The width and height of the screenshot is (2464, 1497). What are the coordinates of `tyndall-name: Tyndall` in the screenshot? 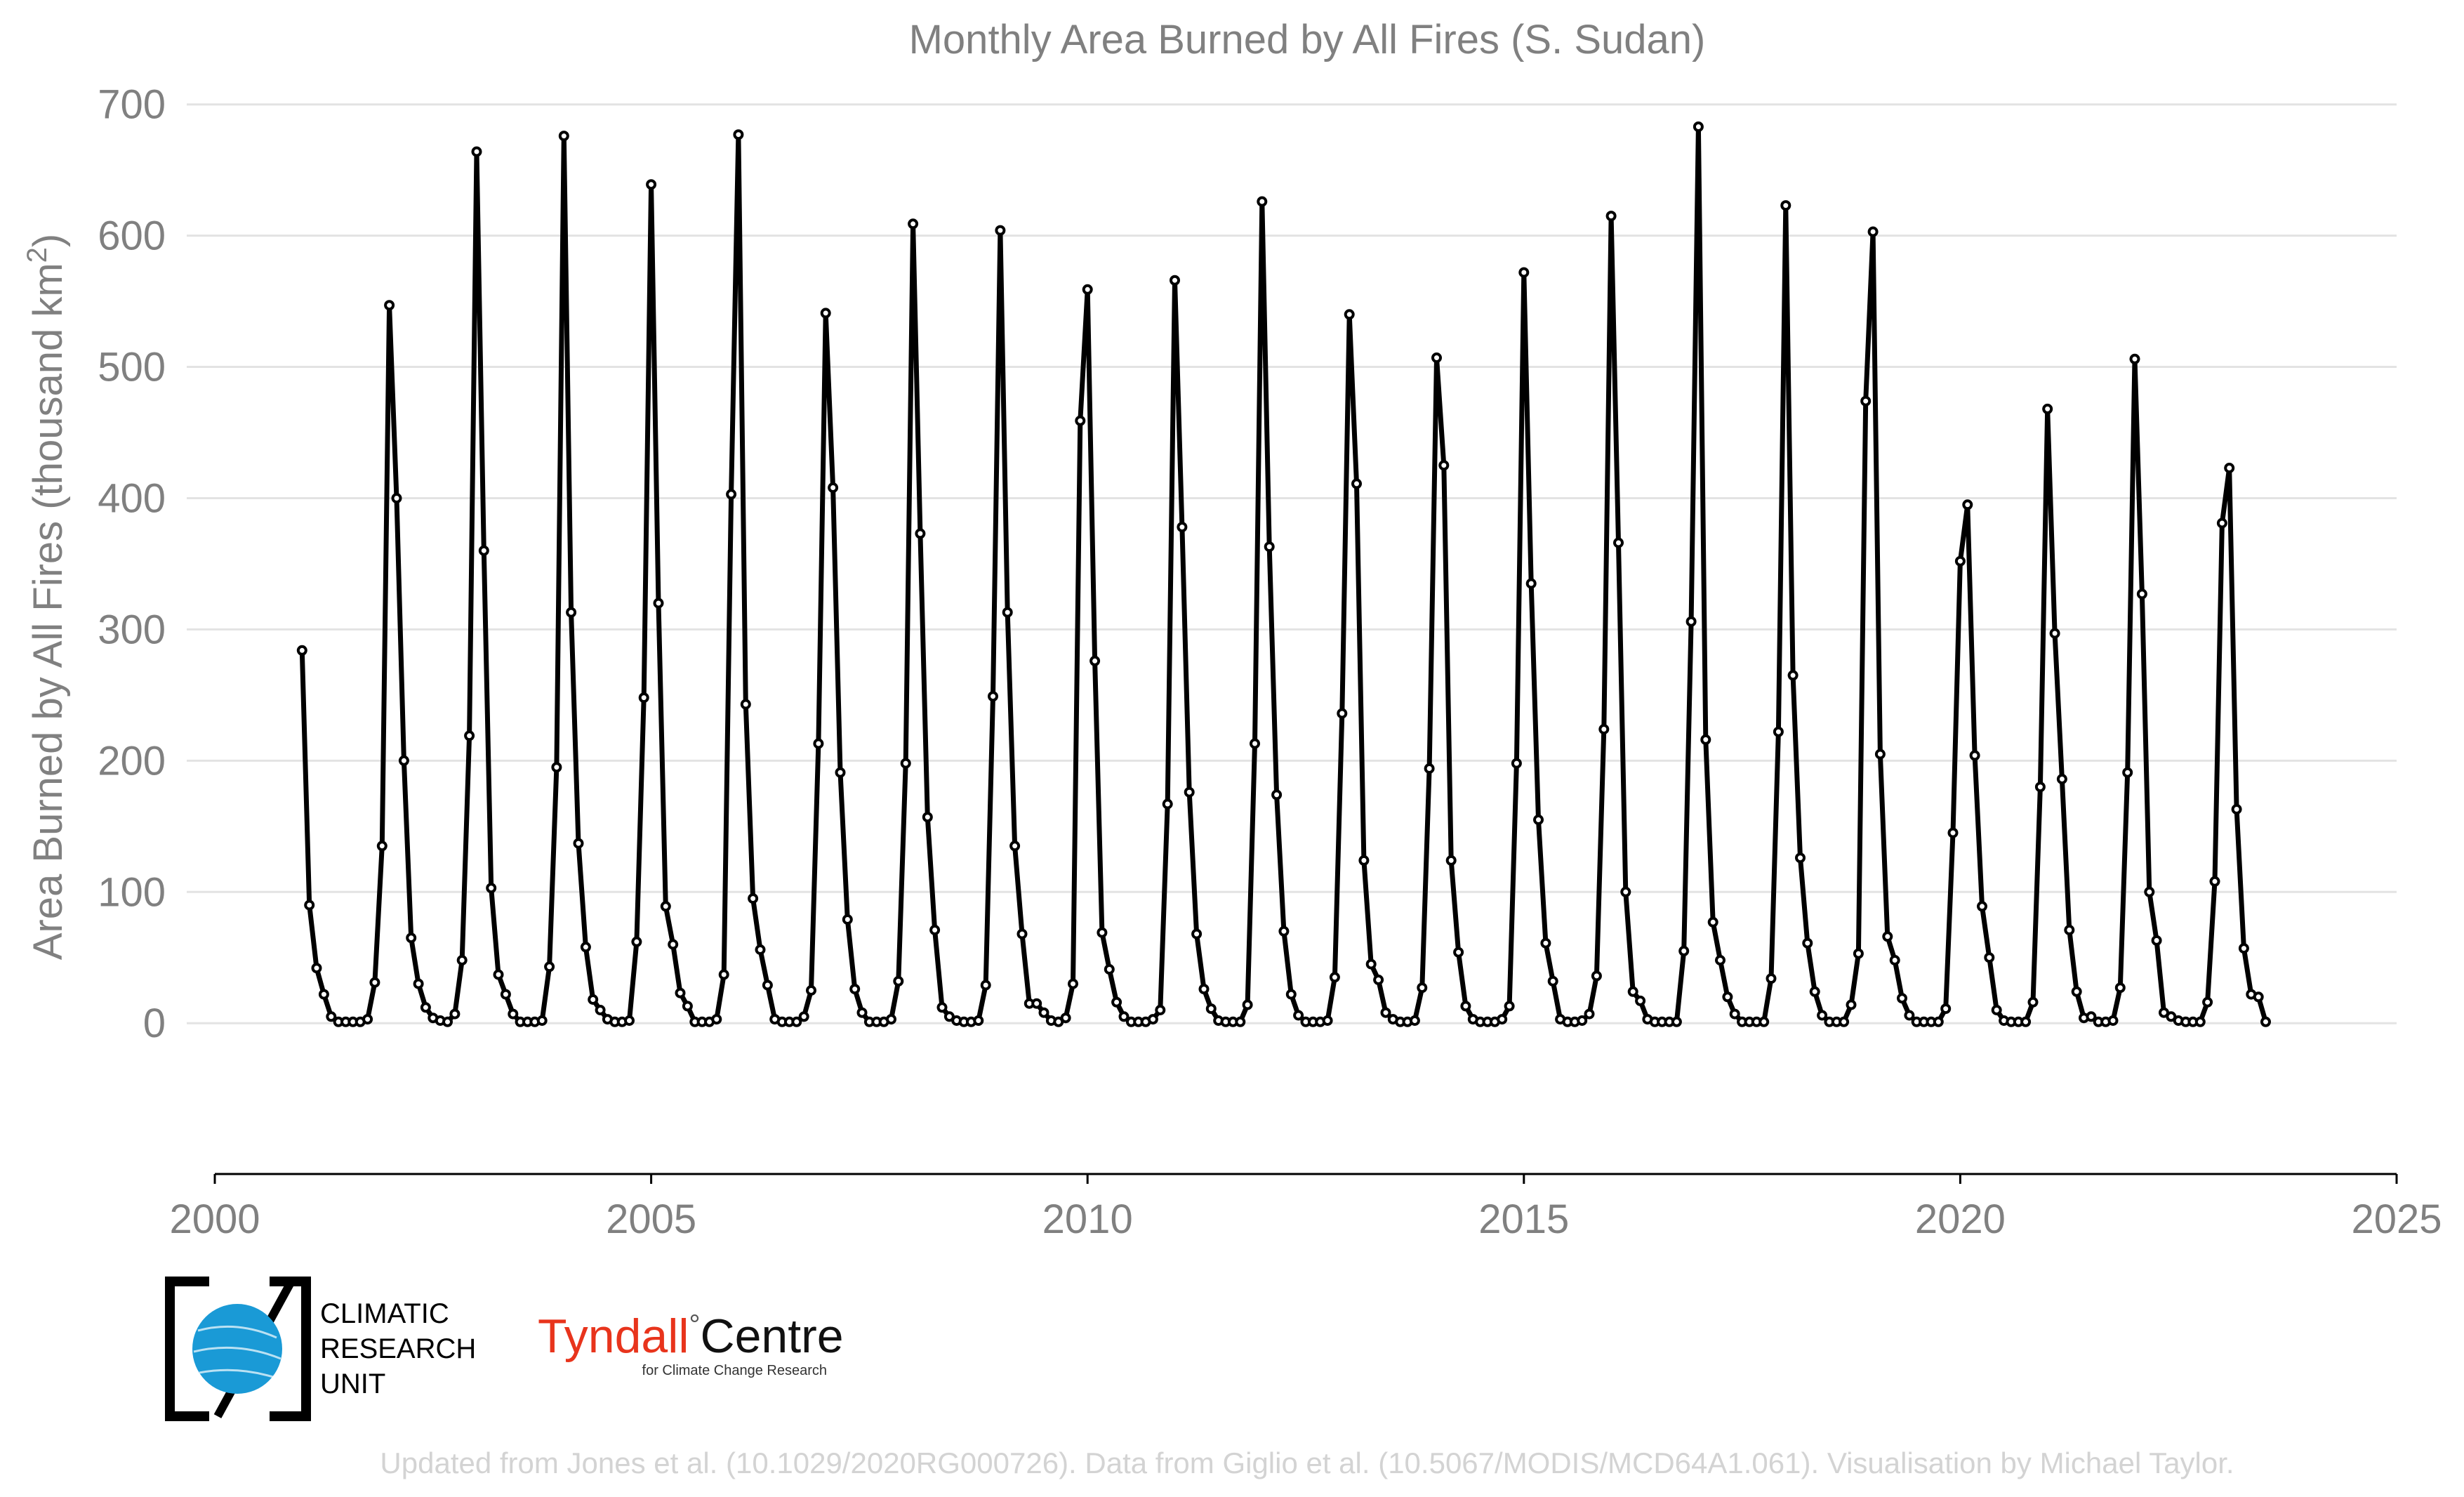 It's located at (614, 1336).